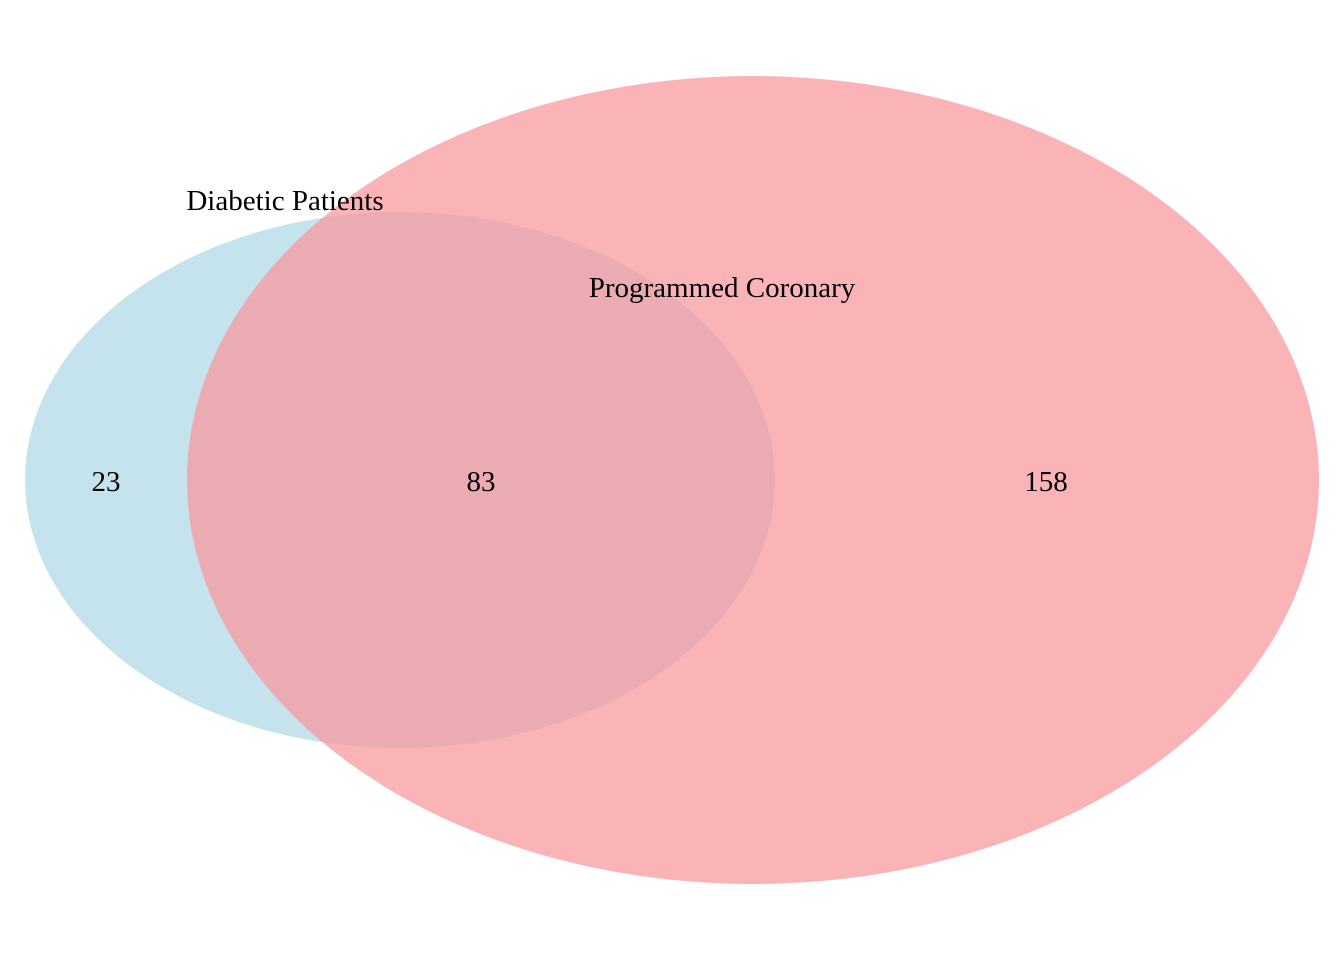 The image size is (1344, 960). Describe the element at coordinates (481, 482) in the screenshot. I see `region-count-intersection: 83` at that location.